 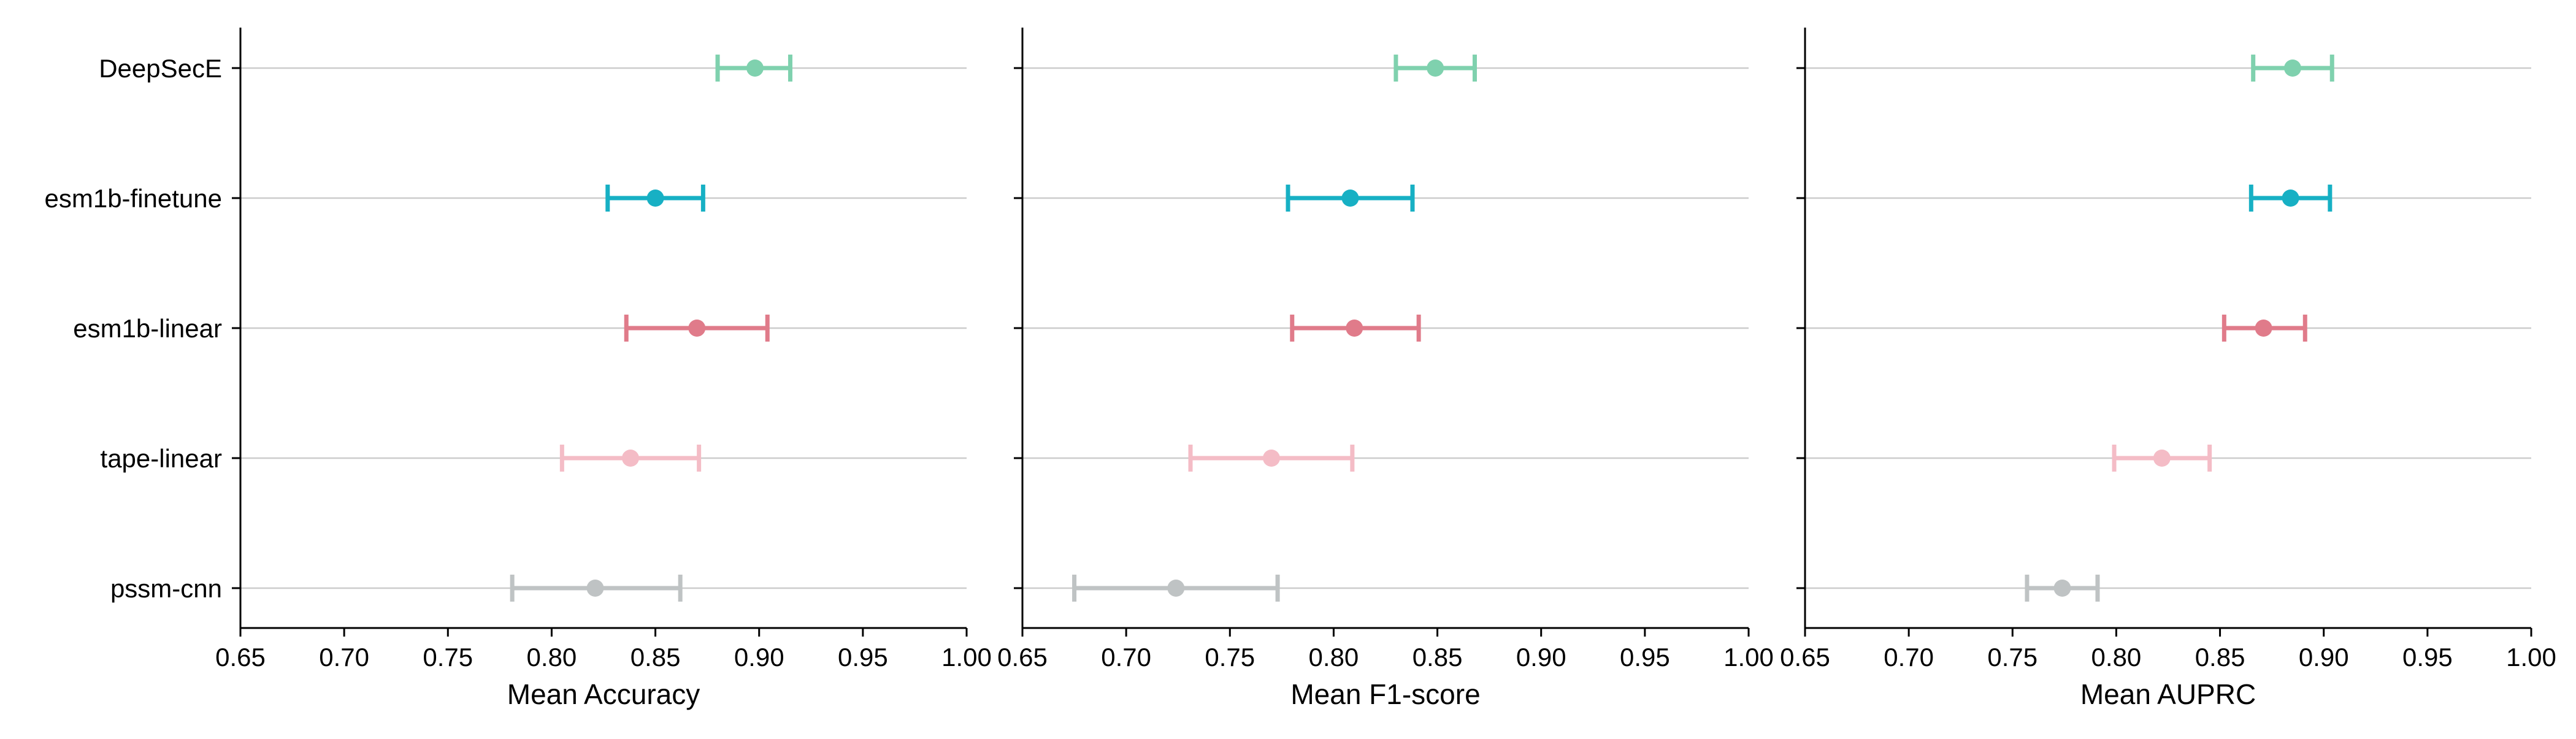 What do you see at coordinates (161, 459) in the screenshot?
I see `category-label: tape-linear` at bounding box center [161, 459].